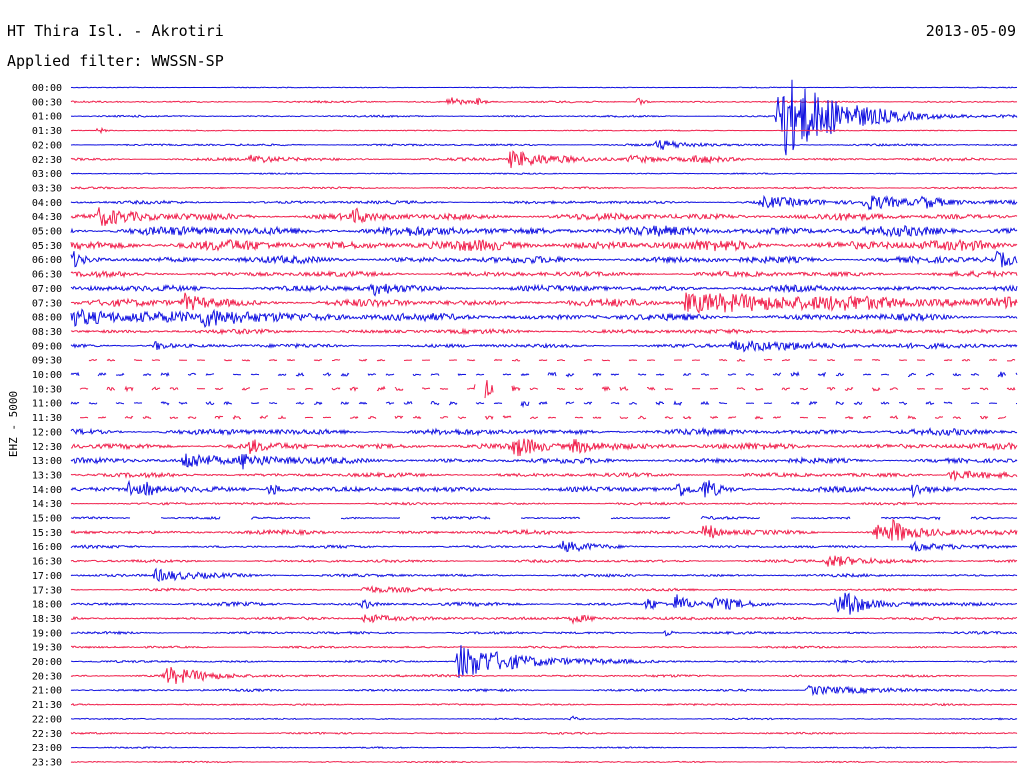  I want to click on trace-row: 06:00, so click(525, 259).